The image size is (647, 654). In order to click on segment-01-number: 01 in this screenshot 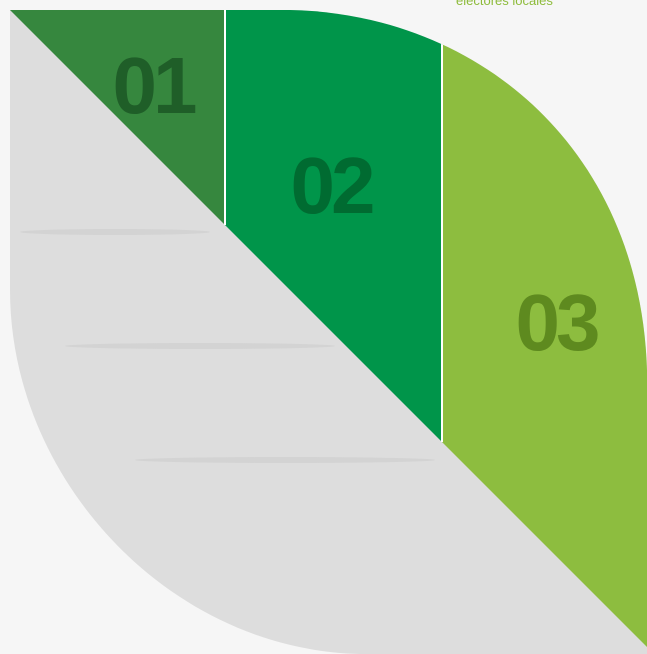, I will do `click(154, 85)`.